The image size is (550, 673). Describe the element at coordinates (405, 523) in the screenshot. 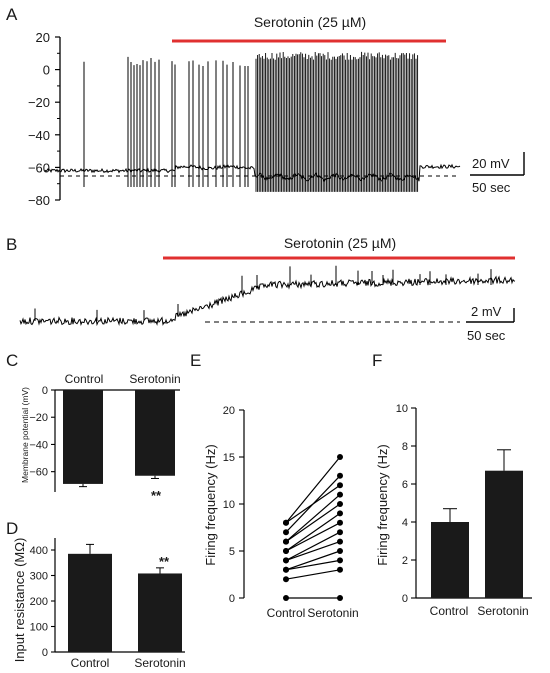

I see `panel-f-y-tick-label: 4` at that location.